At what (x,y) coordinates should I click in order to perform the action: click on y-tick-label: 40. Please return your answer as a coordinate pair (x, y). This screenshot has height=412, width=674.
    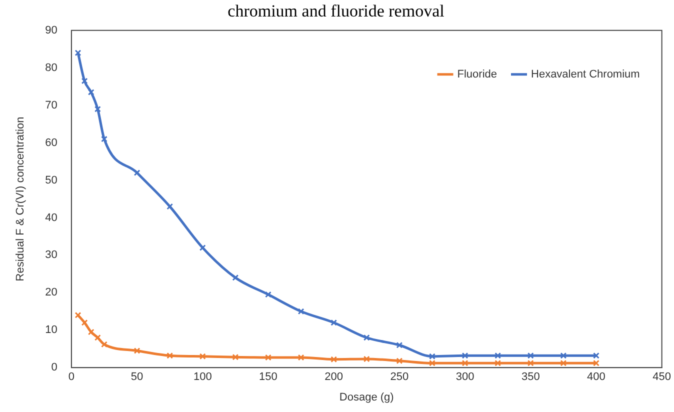
    Looking at the image, I should click on (51, 218).